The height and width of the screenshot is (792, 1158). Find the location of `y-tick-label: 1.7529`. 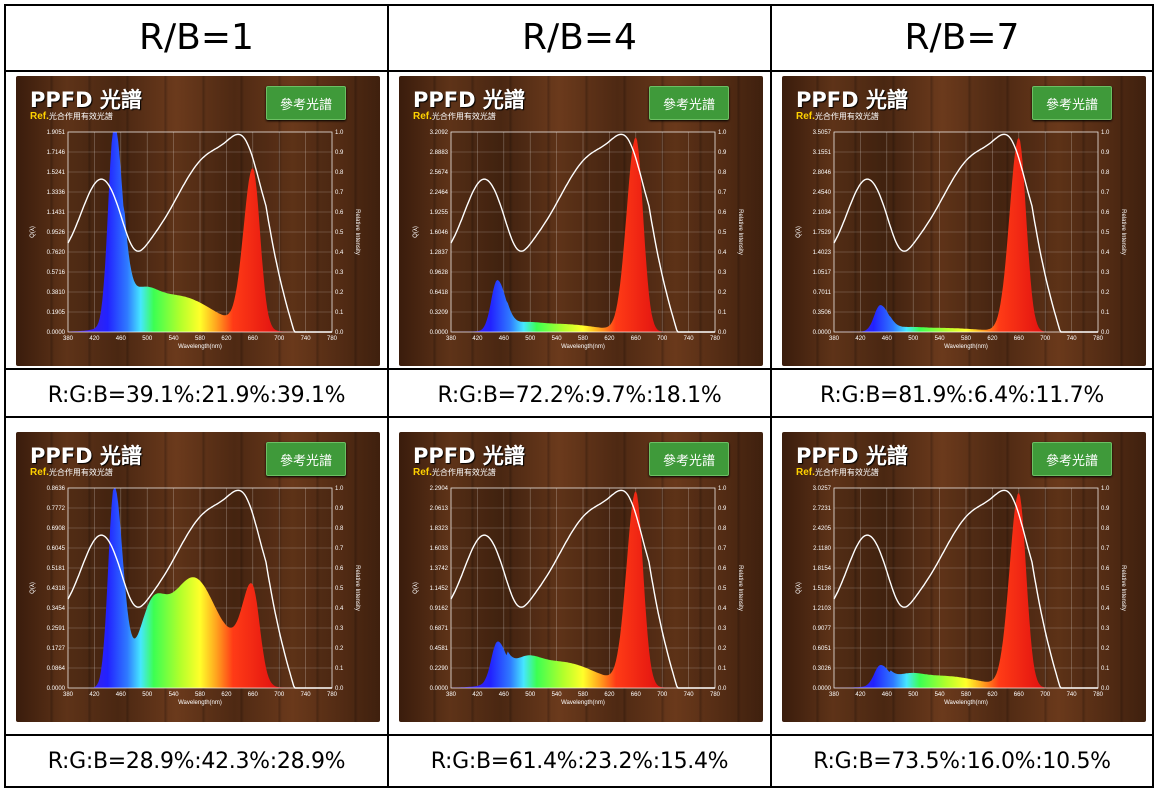

y-tick-label: 1.7529 is located at coordinates (822, 233).